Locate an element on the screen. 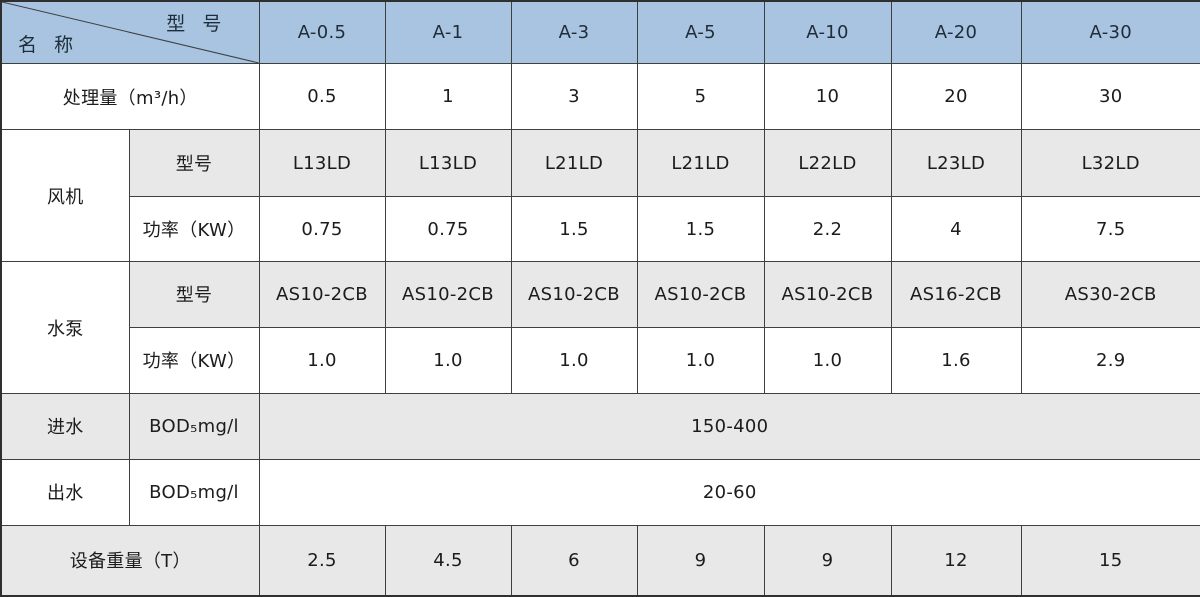 The height and width of the screenshot is (597, 1200). inlet-param-label: BOD₅mg/l is located at coordinates (194, 426).